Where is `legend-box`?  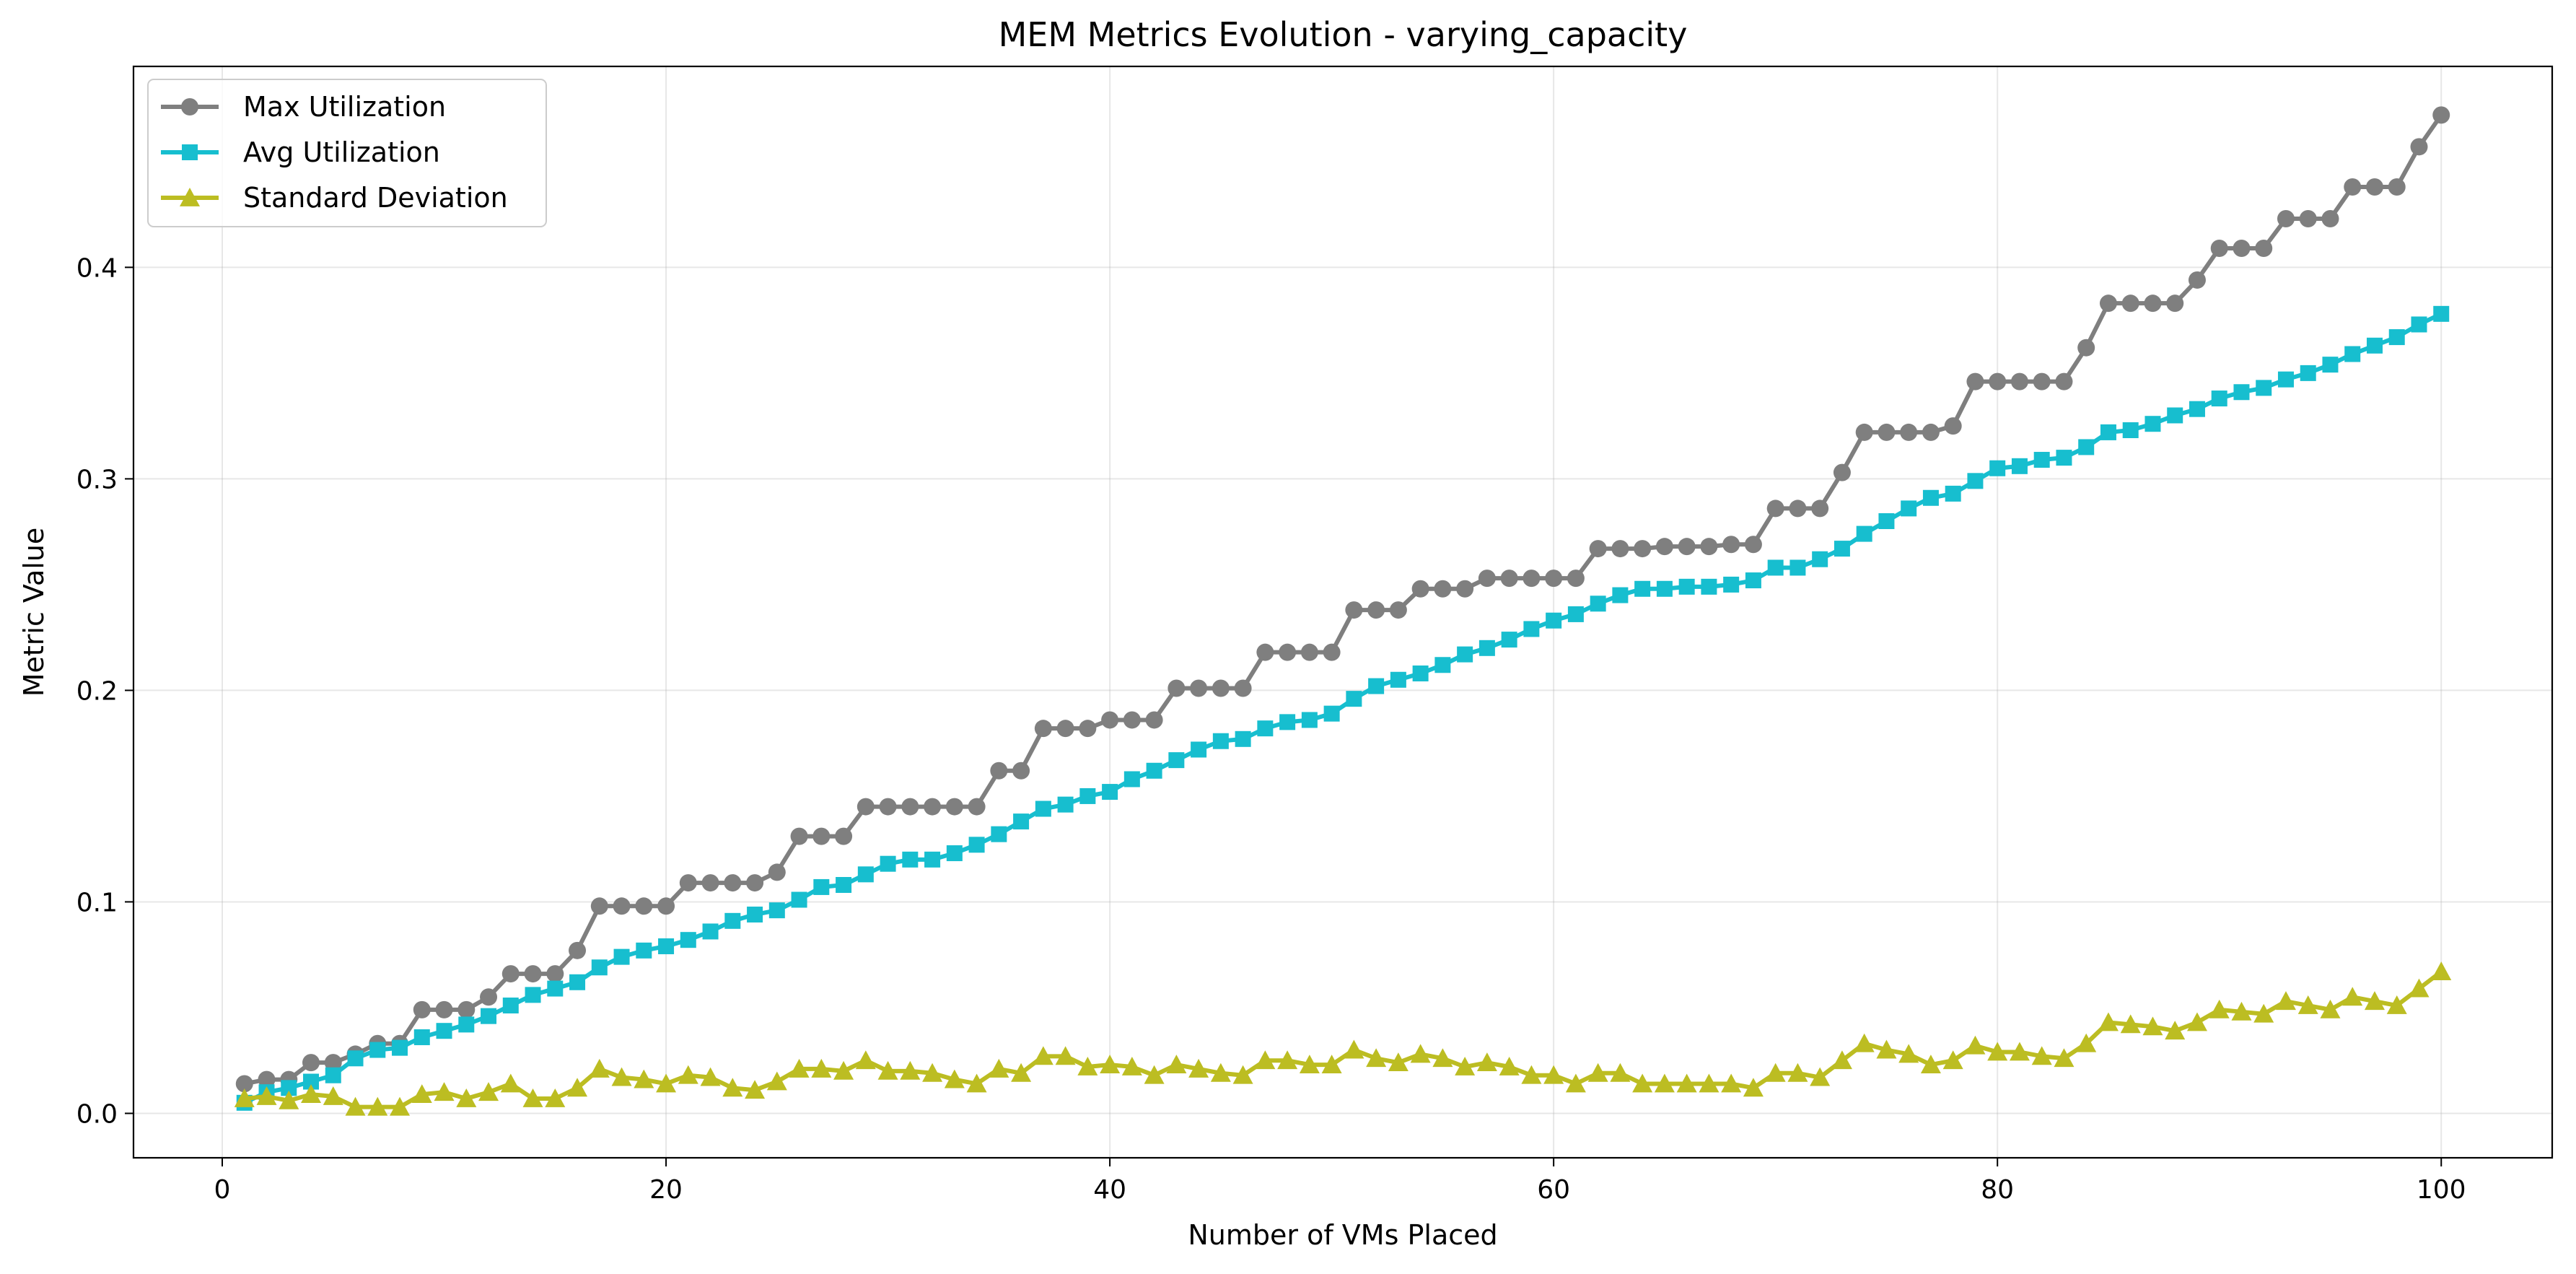 legend-box is located at coordinates (347, 153).